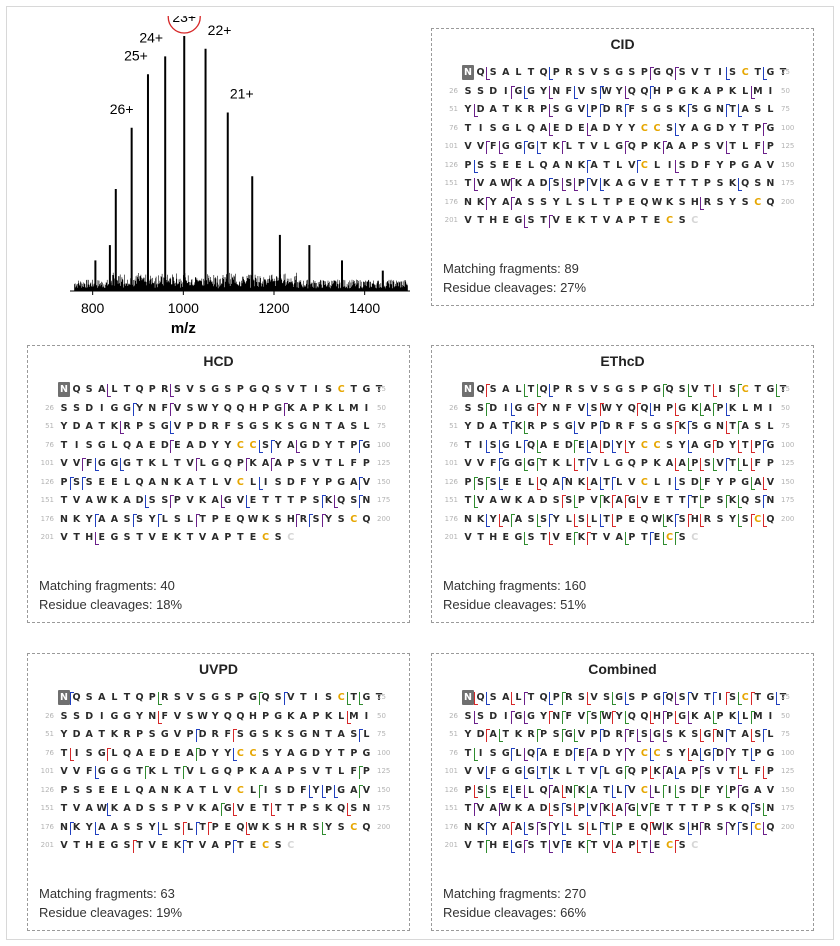 Image resolution: width=840 pixels, height=946 pixels. Describe the element at coordinates (626, 829) in the screenshot. I see `sequence-row: 176 N K Y A A S S Y L S L T P E Q W K S H R S Y S C Q 200` at that location.